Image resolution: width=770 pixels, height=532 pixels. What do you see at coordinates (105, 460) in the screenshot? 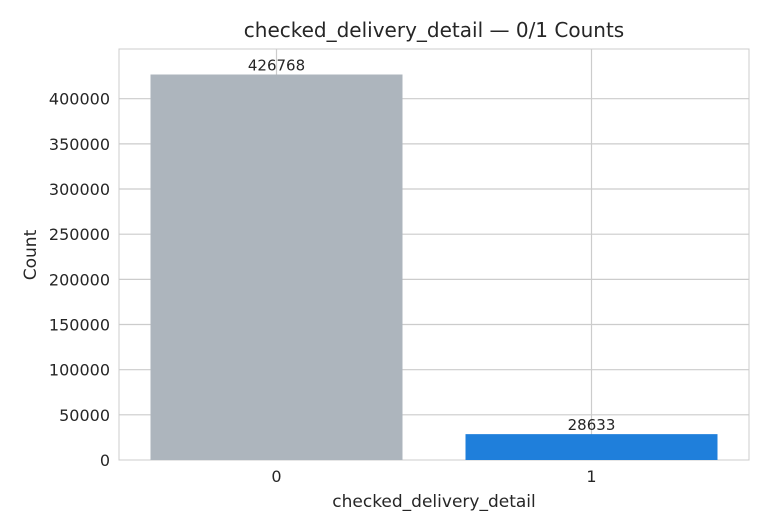
I see `y-tick-label: 0` at bounding box center [105, 460].